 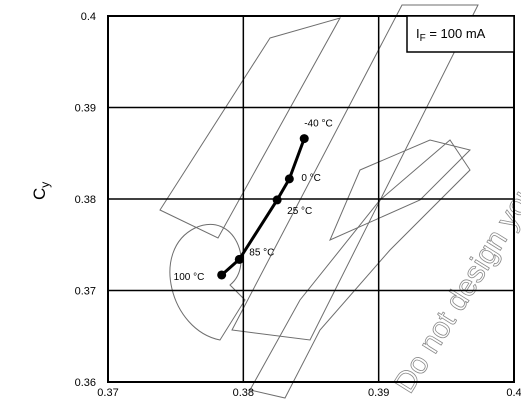 What do you see at coordinates (456, 33) in the screenshot?
I see `legend-text-rest: = 100 mA` at bounding box center [456, 33].